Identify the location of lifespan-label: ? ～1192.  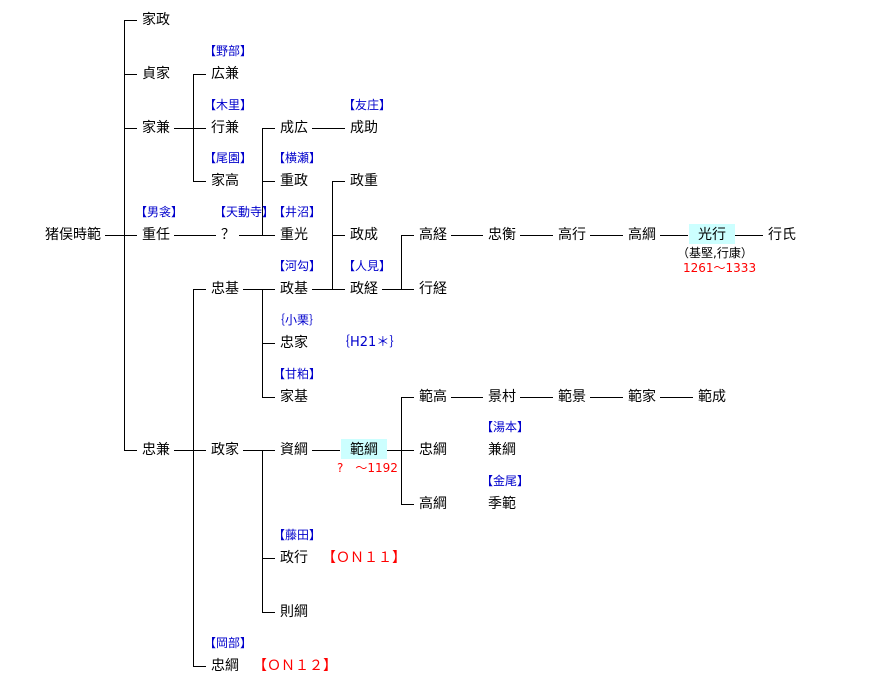
(367, 468).